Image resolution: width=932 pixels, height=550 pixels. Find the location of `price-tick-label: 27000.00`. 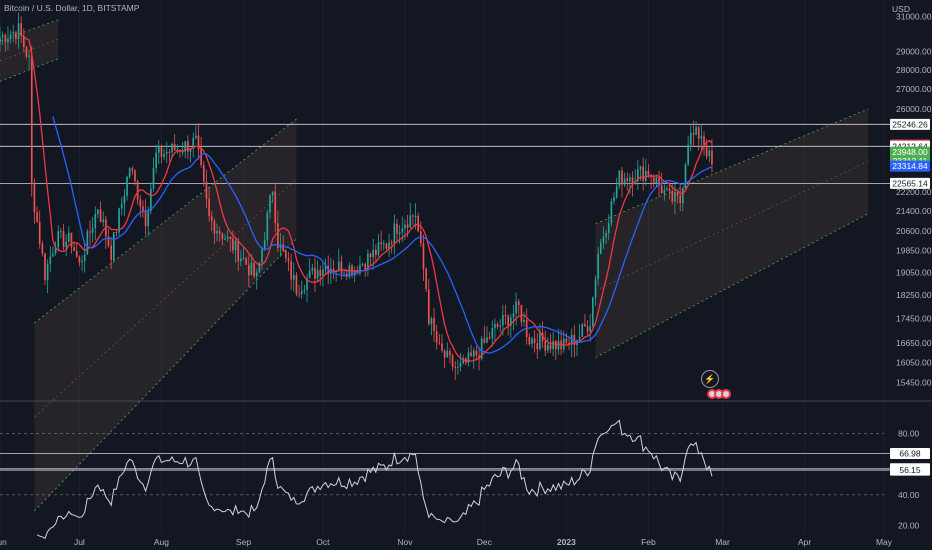

price-tick-label: 27000.00 is located at coordinates (914, 89).